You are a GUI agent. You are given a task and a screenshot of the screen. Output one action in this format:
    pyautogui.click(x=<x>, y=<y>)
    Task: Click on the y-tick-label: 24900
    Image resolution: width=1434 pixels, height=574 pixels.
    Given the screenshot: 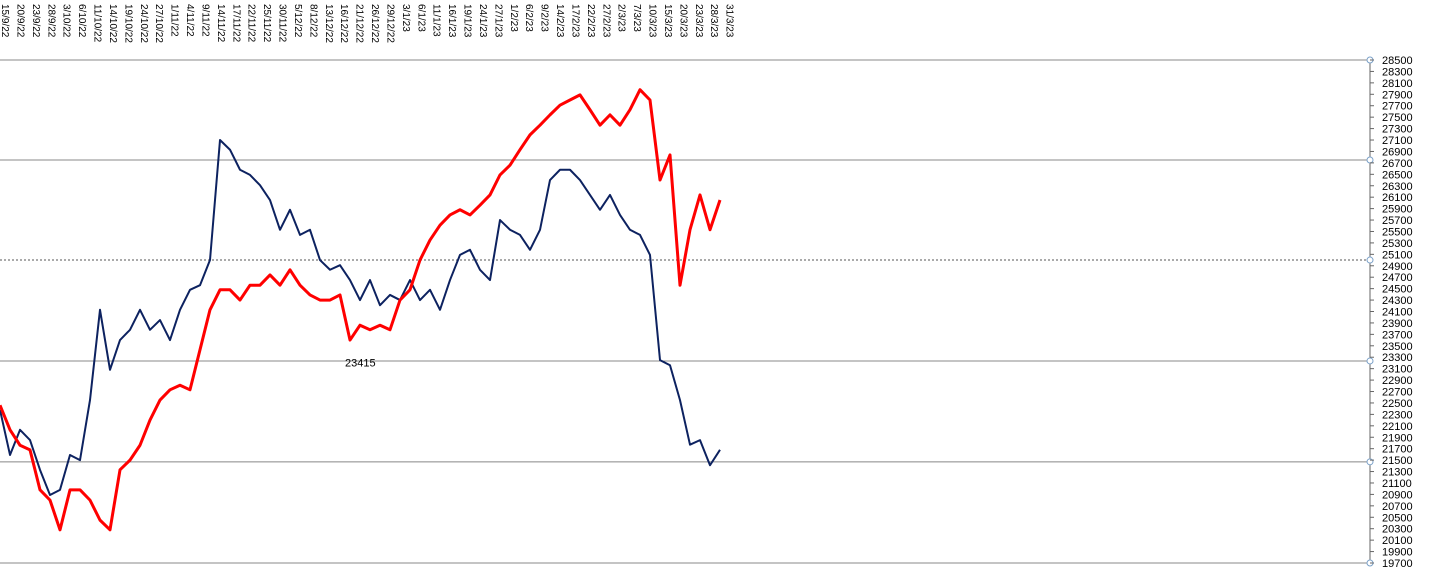 What is the action you would take?
    pyautogui.click(x=1397, y=267)
    